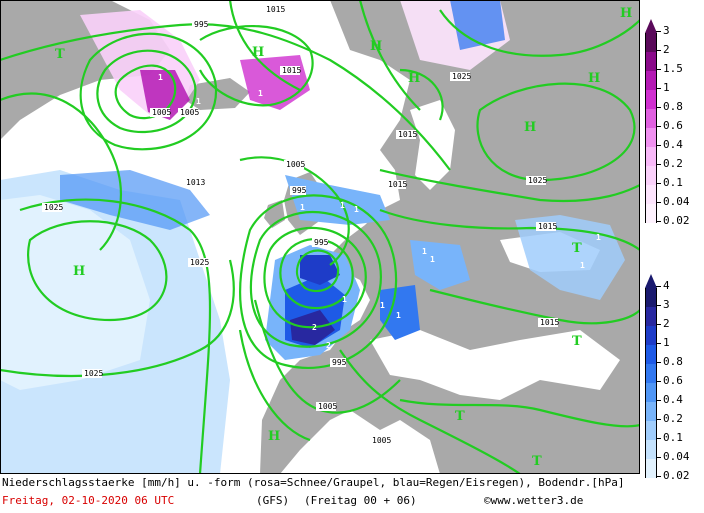 Image resolution: width=704 pixels, height=513 pixels. Describe the element at coordinates (673, 68) in the screenshot. I see `snow-scale-label: 1.5` at that location.